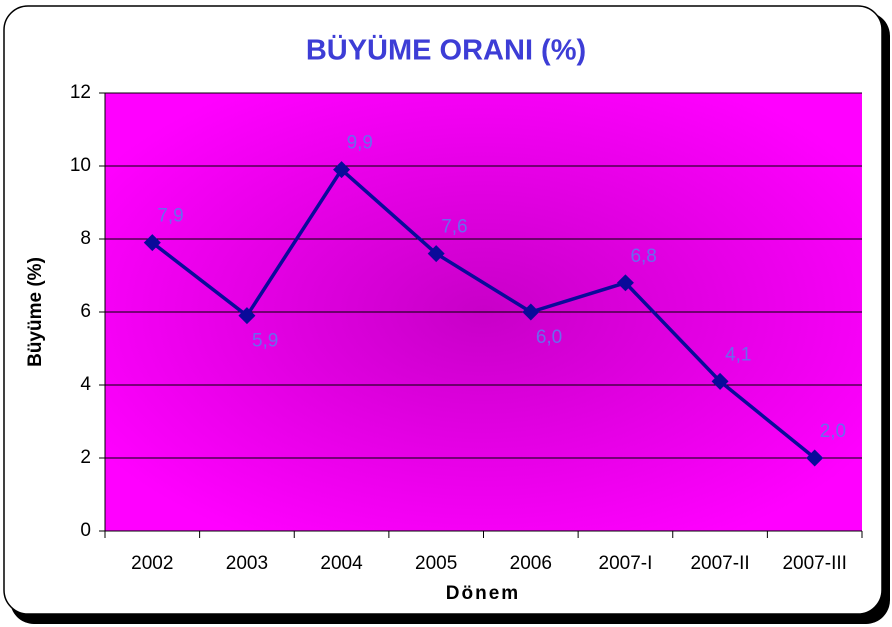 The image size is (892, 627). Describe the element at coordinates (436, 563) in the screenshot. I see `x-tick-label: 2005` at that location.